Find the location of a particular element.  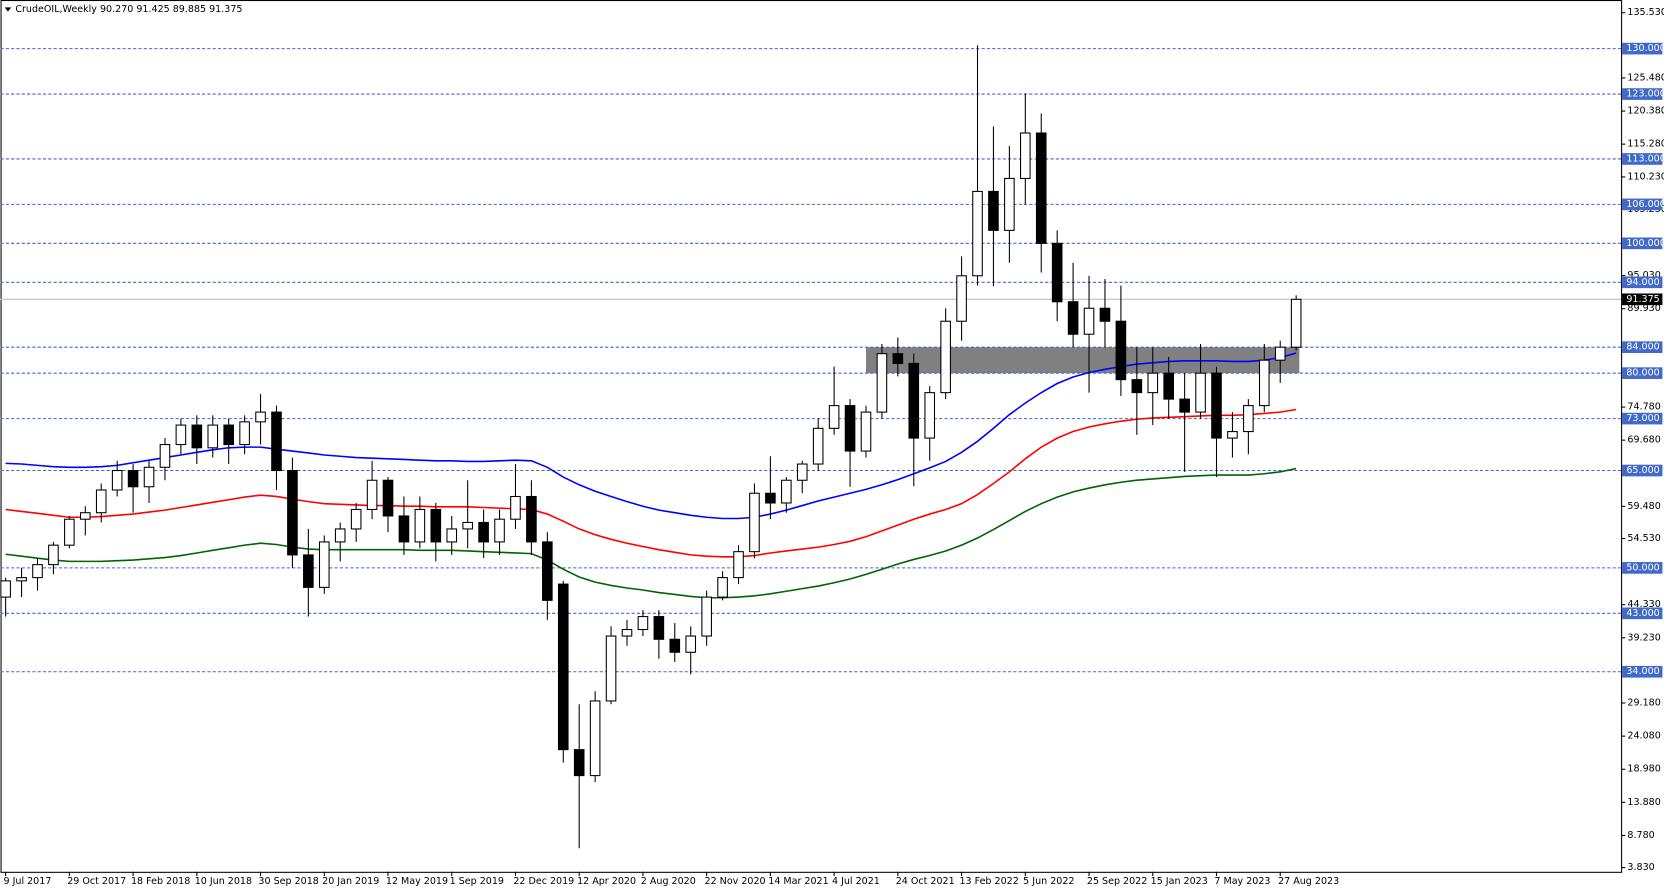

level-label: 80.000 is located at coordinates (1642, 373).